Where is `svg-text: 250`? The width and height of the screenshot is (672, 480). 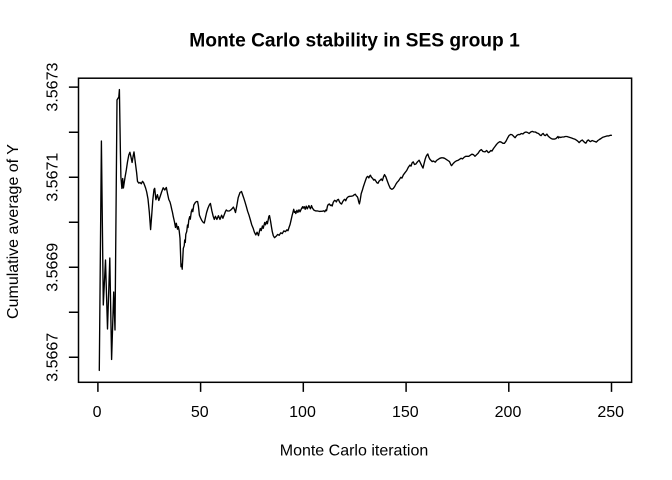
svg-text: 250 is located at coordinates (610, 412).